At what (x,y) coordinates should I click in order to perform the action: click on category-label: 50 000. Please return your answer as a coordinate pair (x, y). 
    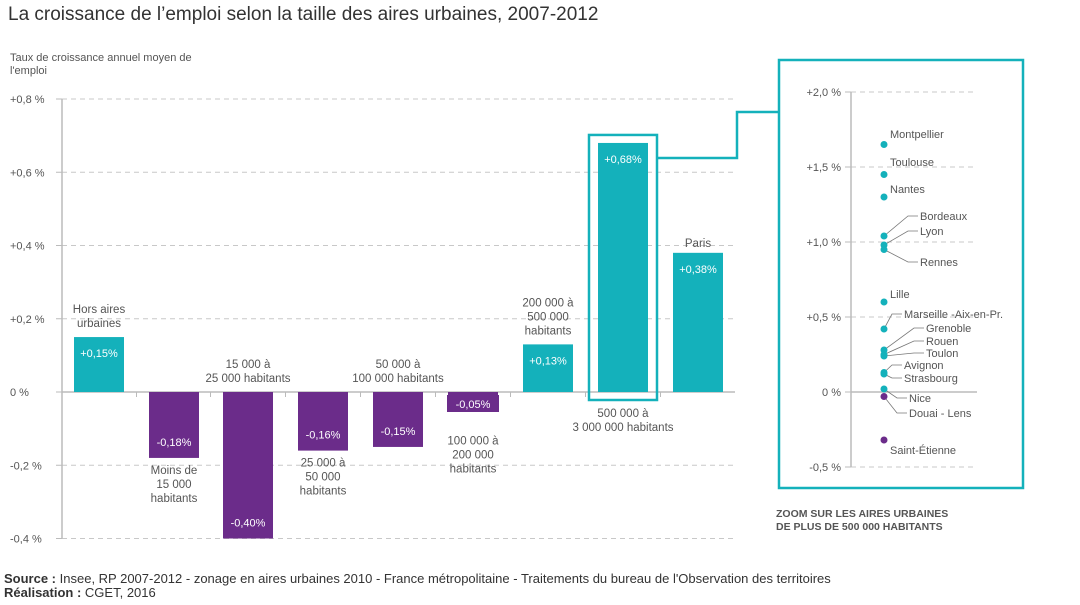
    Looking at the image, I should click on (322, 478).